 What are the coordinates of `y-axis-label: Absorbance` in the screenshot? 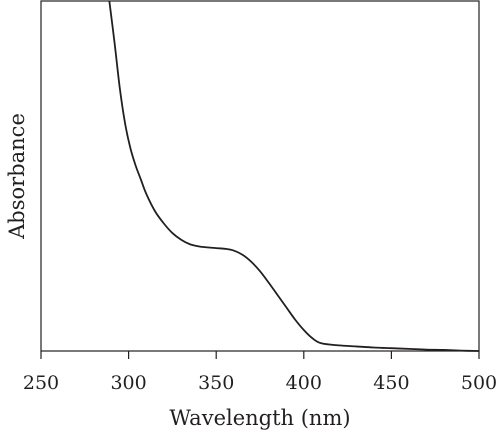 It's located at (17, 176).